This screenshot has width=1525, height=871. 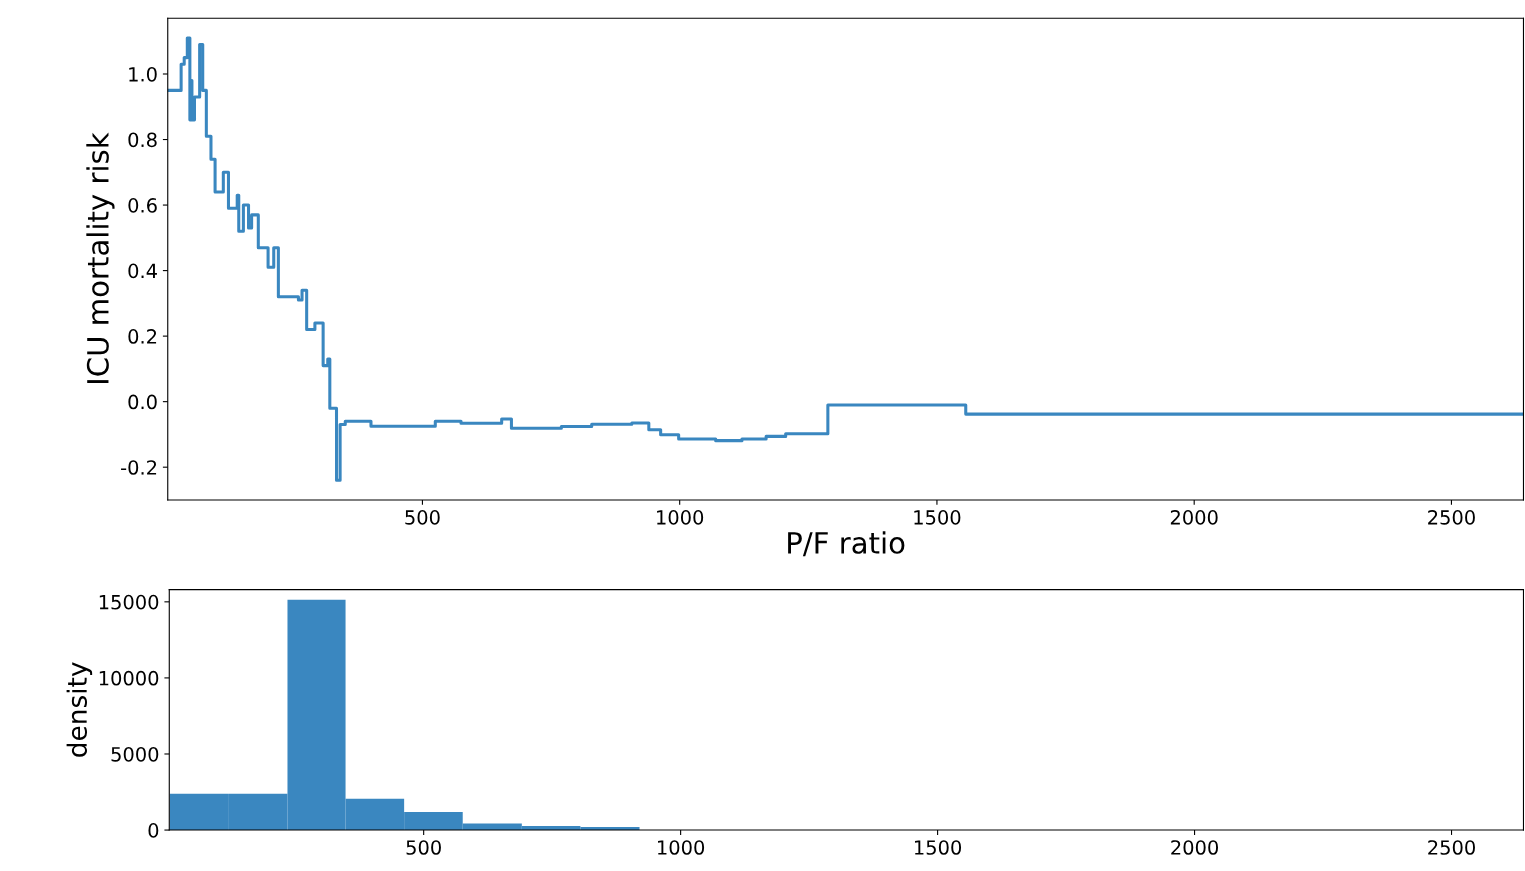 What do you see at coordinates (129, 678) in the screenshot?
I see `y-tick-label: 10000` at bounding box center [129, 678].